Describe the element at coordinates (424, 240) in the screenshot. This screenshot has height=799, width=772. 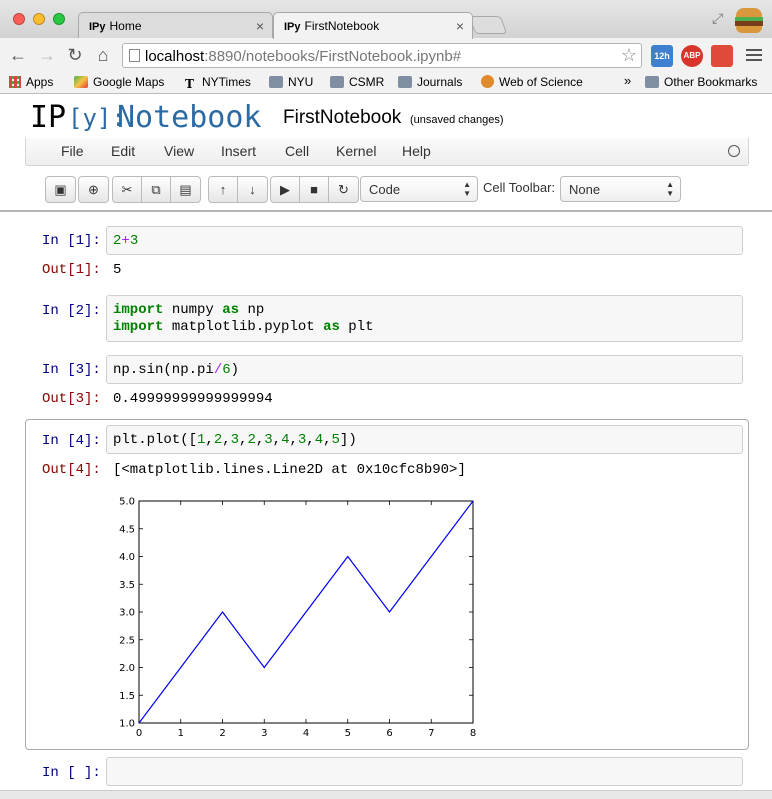
I see `code-input: 2+3` at that location.